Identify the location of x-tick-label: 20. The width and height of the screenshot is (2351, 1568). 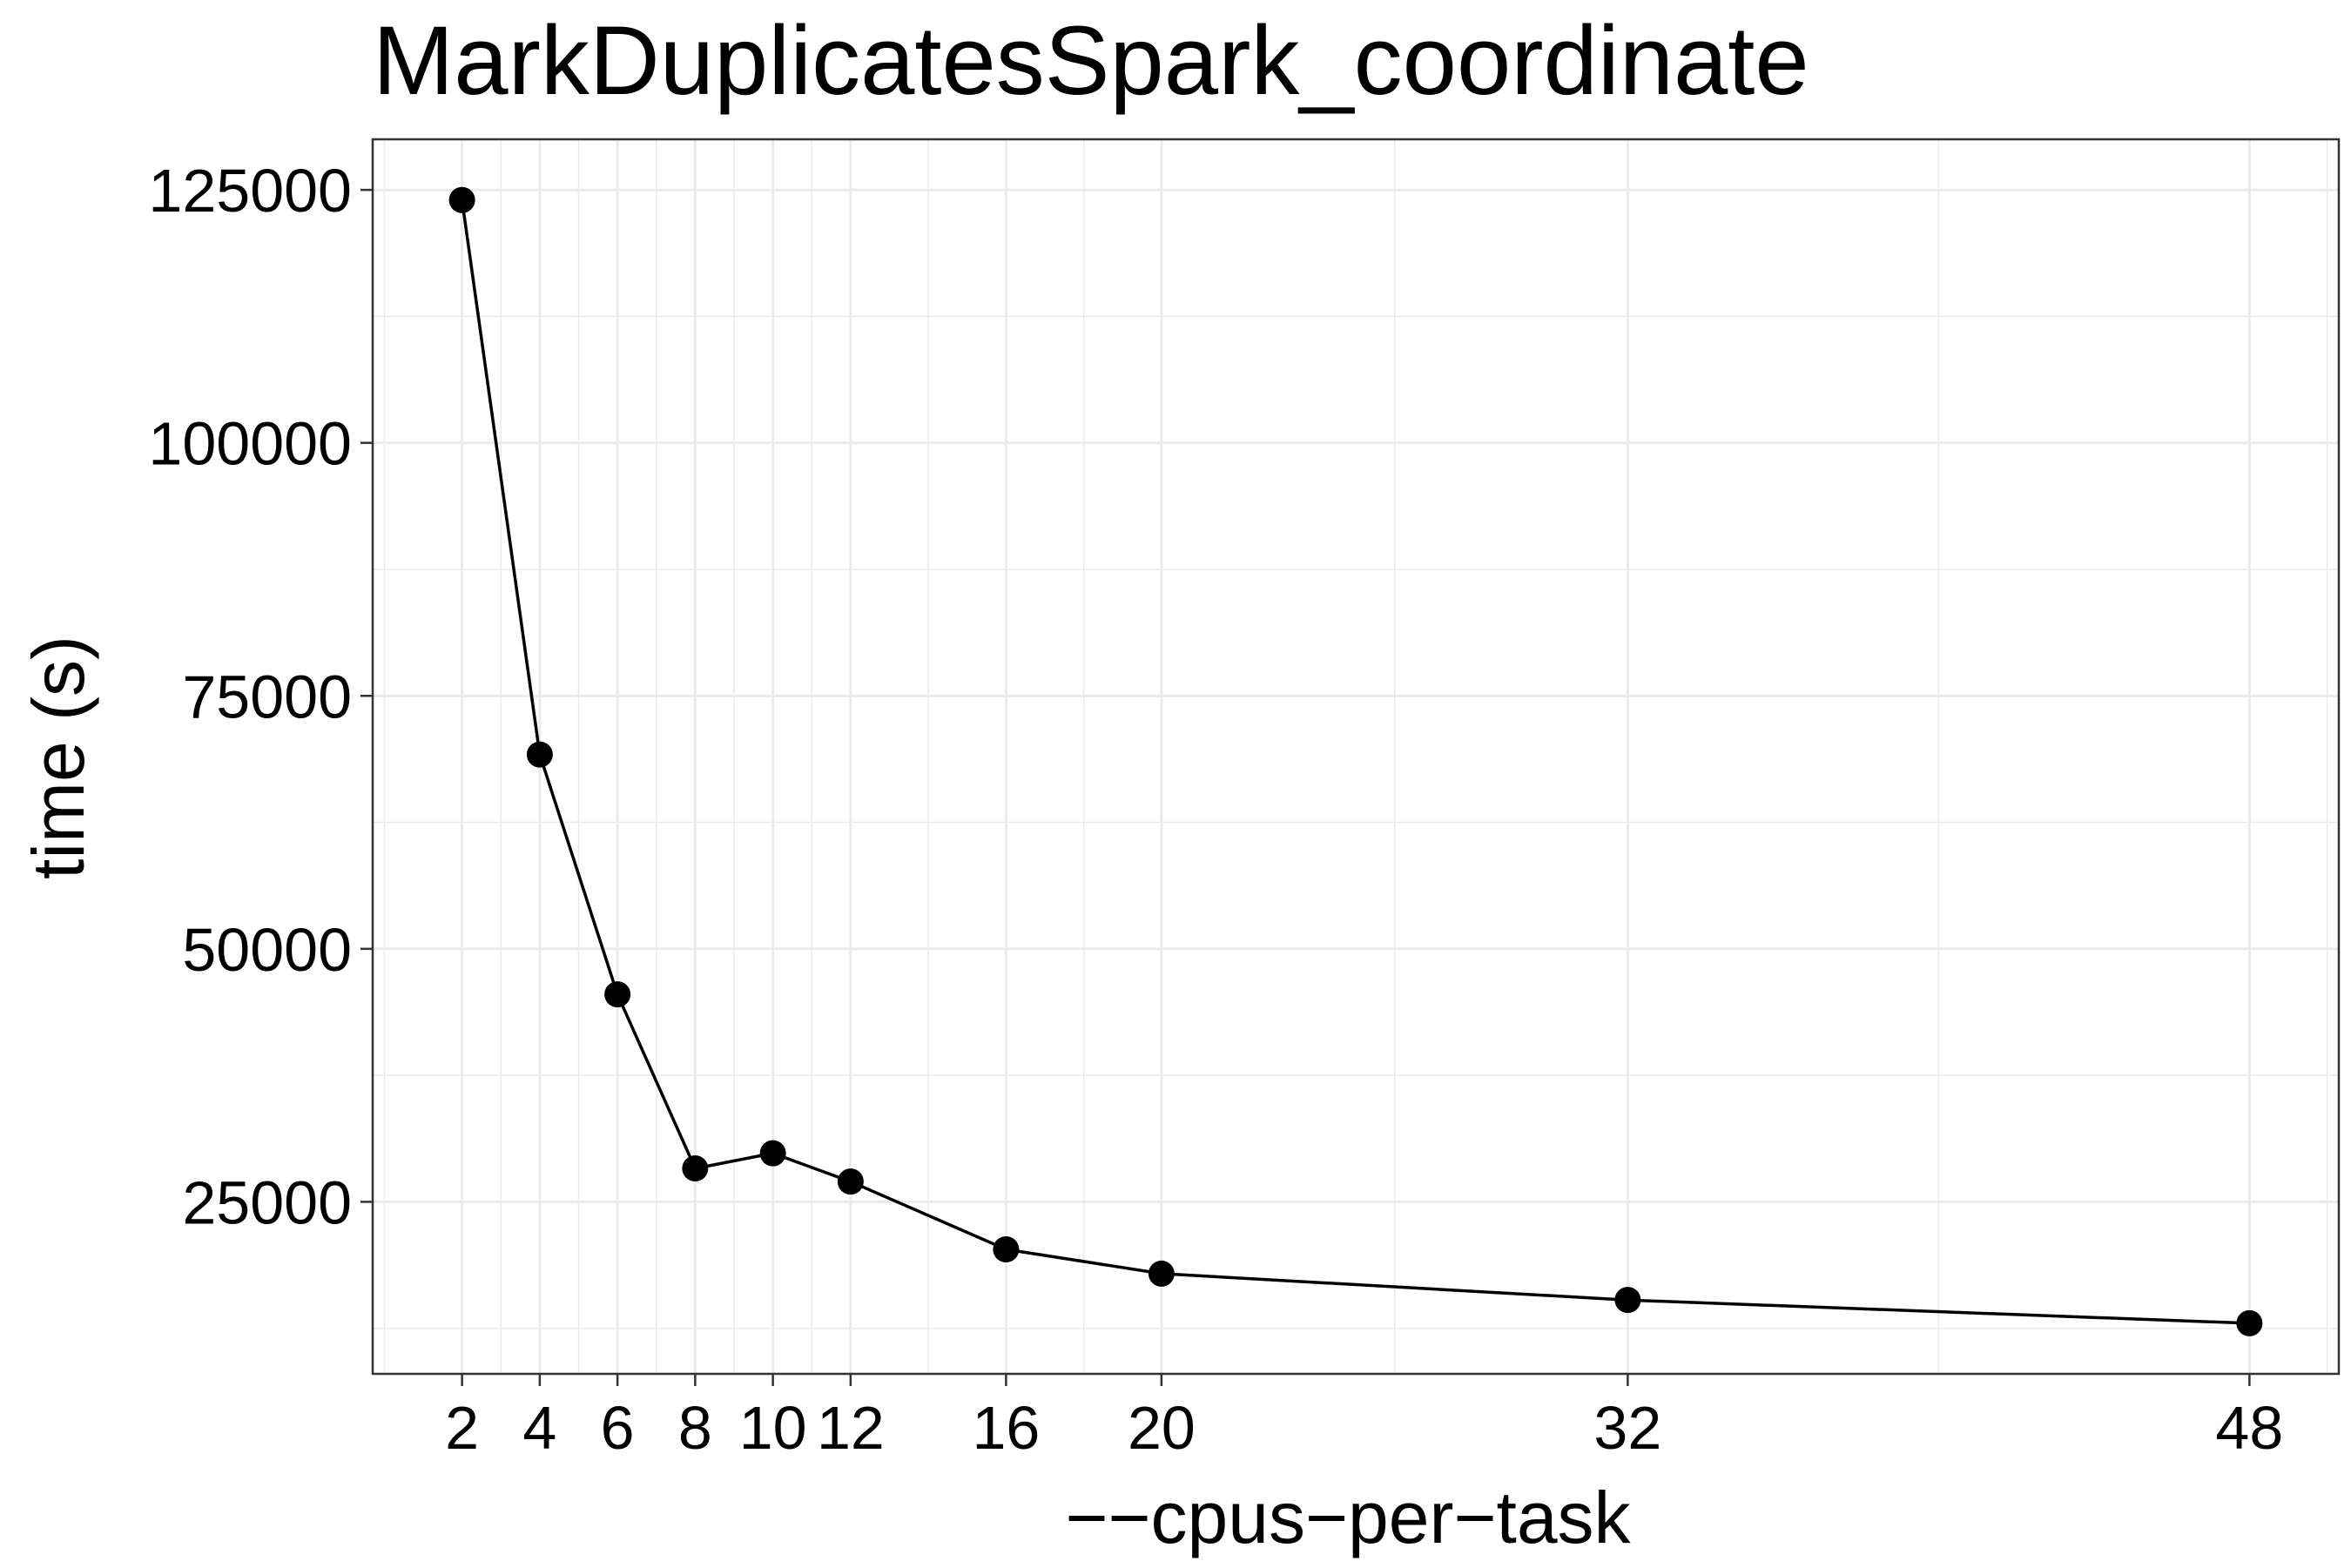
(1162, 1428).